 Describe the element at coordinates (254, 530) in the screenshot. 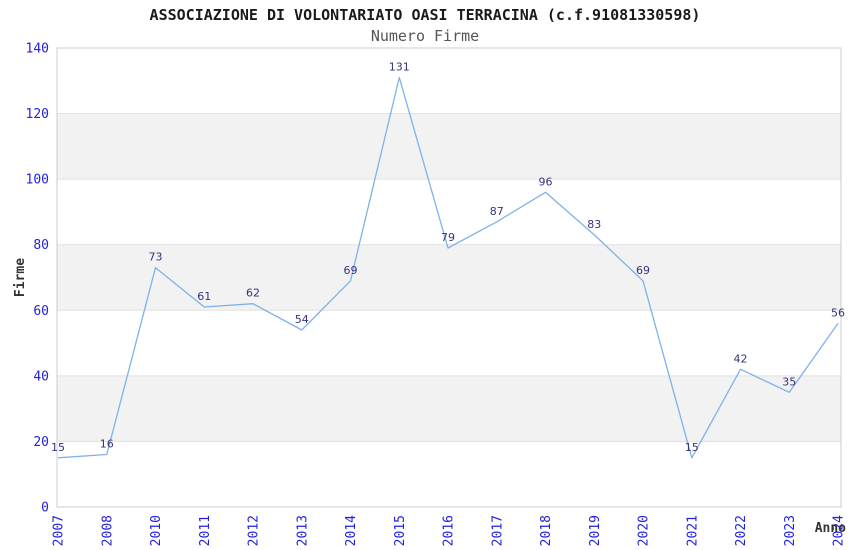

I see `x-tick-label: 2012` at that location.